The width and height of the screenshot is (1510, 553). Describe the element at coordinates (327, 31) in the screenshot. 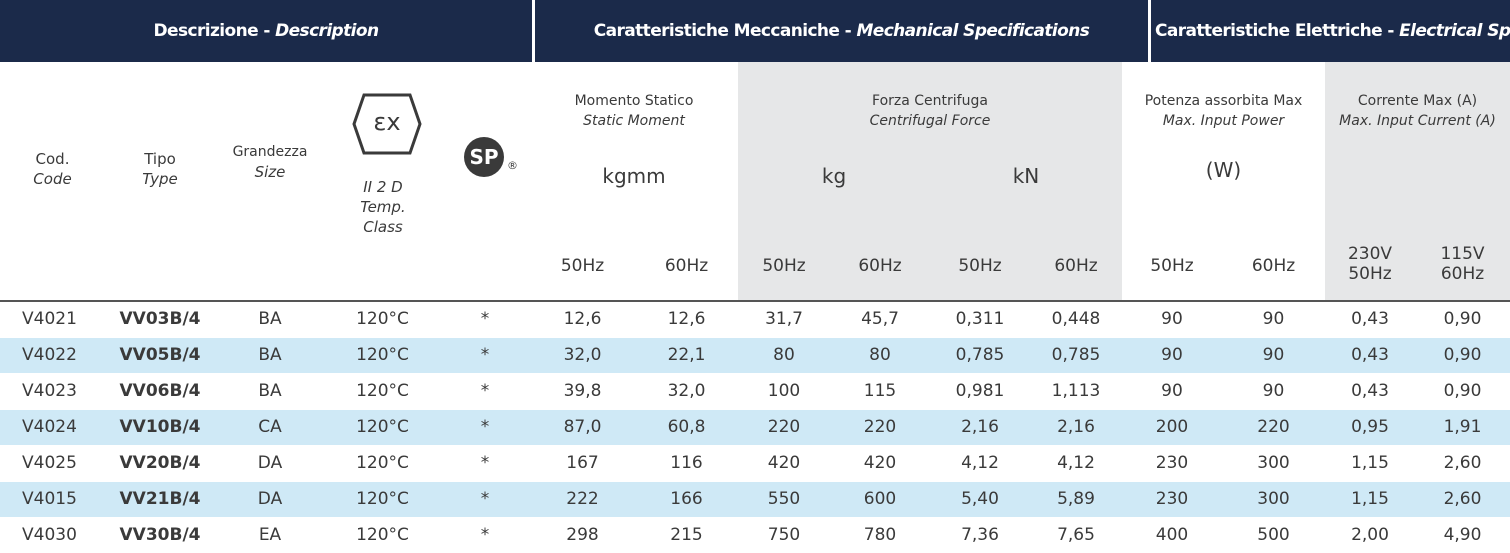

I see `group-en: Description` at that location.